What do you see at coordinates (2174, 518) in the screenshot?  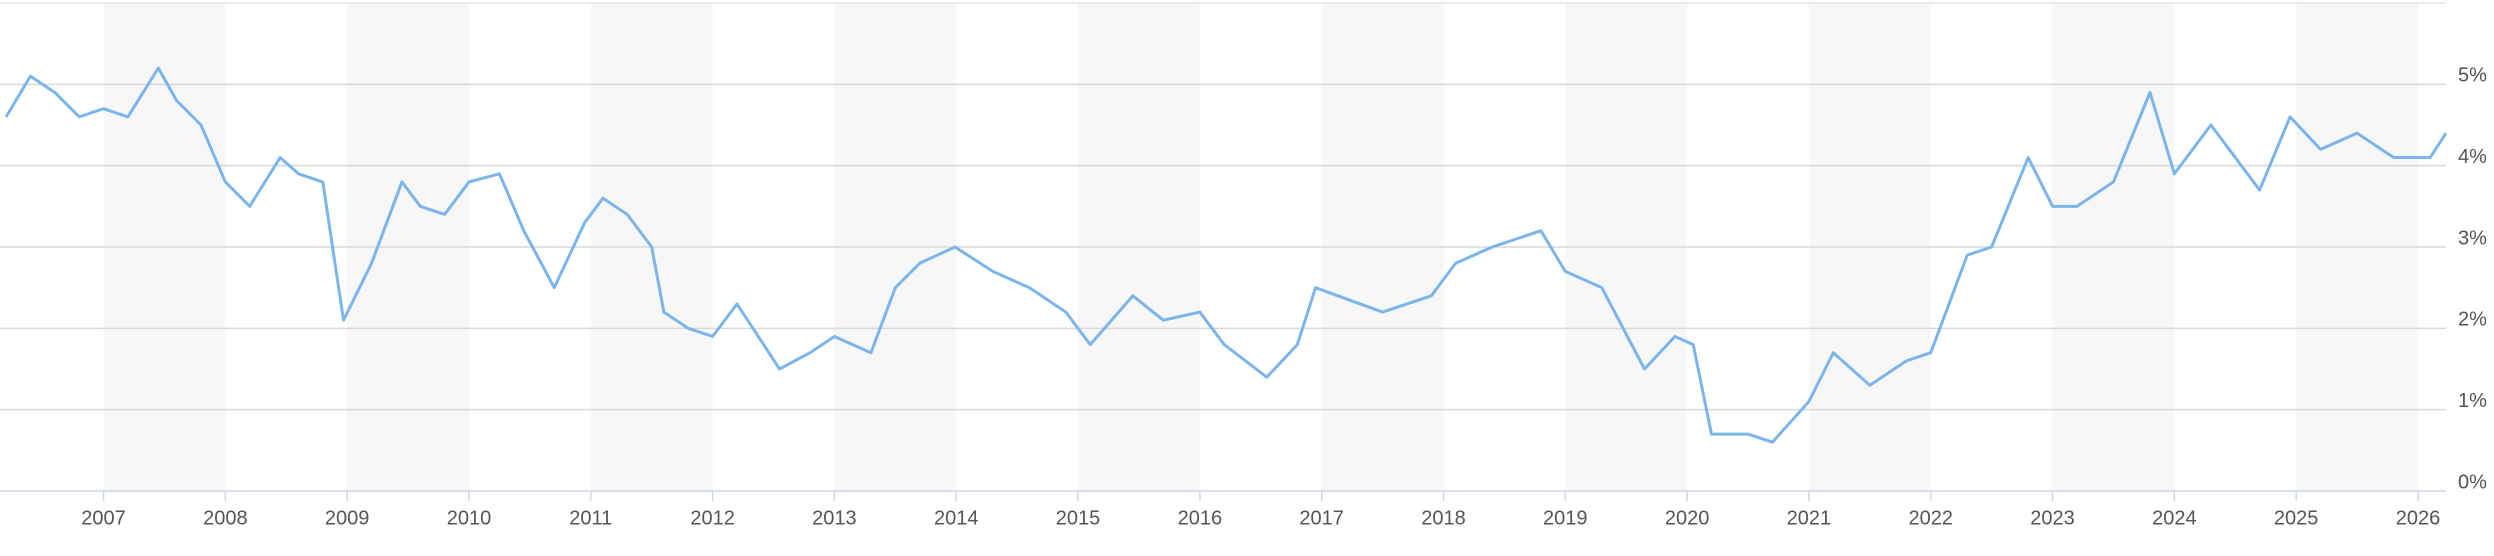 I see `x-tick-label: 2024` at bounding box center [2174, 518].